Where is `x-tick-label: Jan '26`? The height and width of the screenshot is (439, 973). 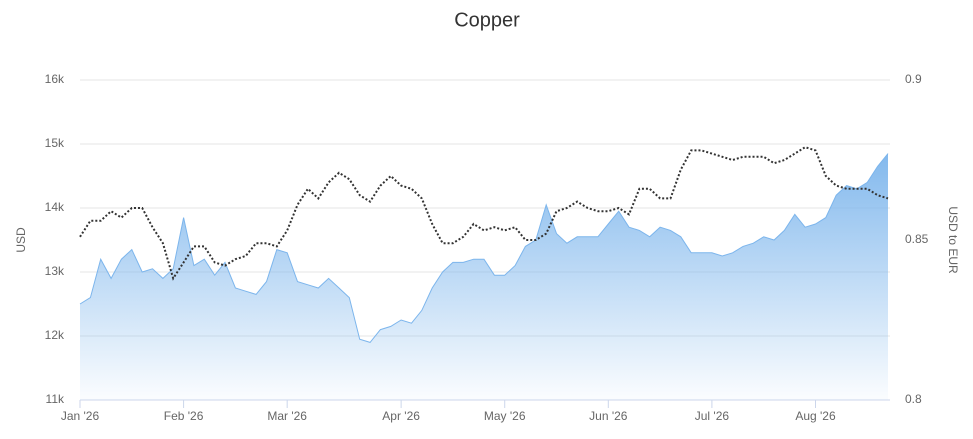
x-tick-label: Jan '26 is located at coordinates (80, 416).